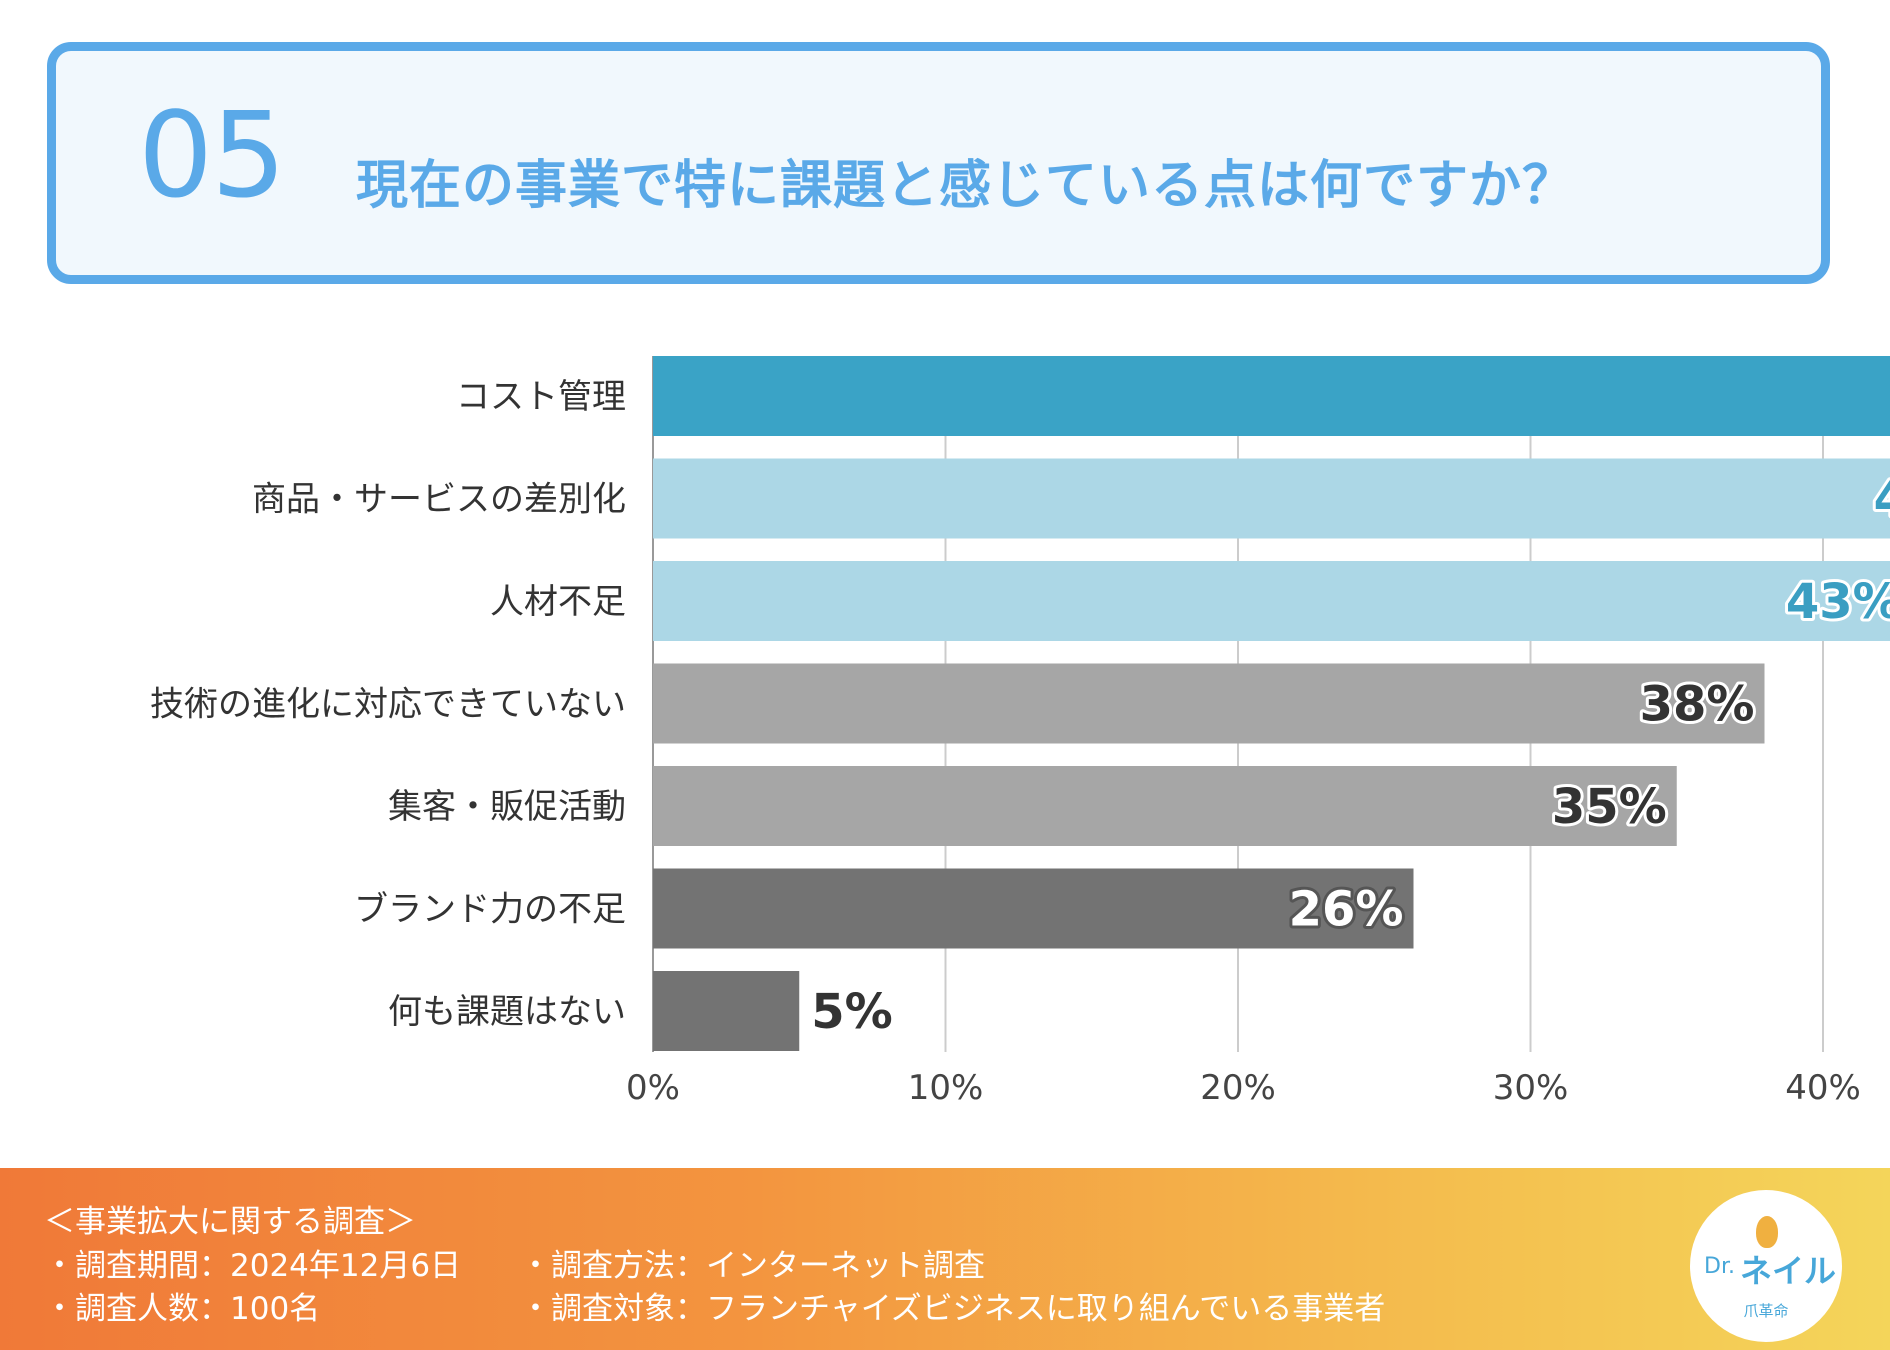 The image size is (1890, 1350). What do you see at coordinates (1719, 1266) in the screenshot?
I see `logo-dr: Dr.` at bounding box center [1719, 1266].